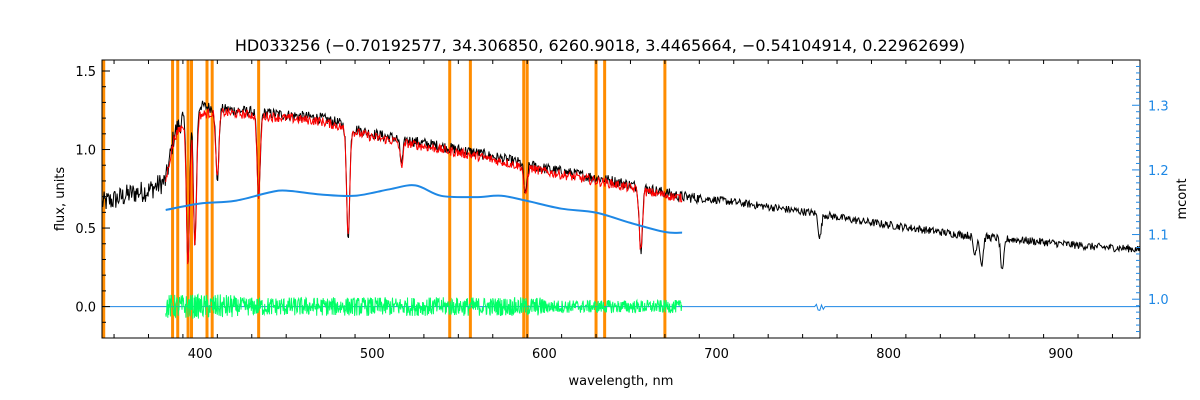  Describe the element at coordinates (92, 194) in the screenshot. I see `y-axis-left: 0.0 0.5 1.0 1.5` at that location.